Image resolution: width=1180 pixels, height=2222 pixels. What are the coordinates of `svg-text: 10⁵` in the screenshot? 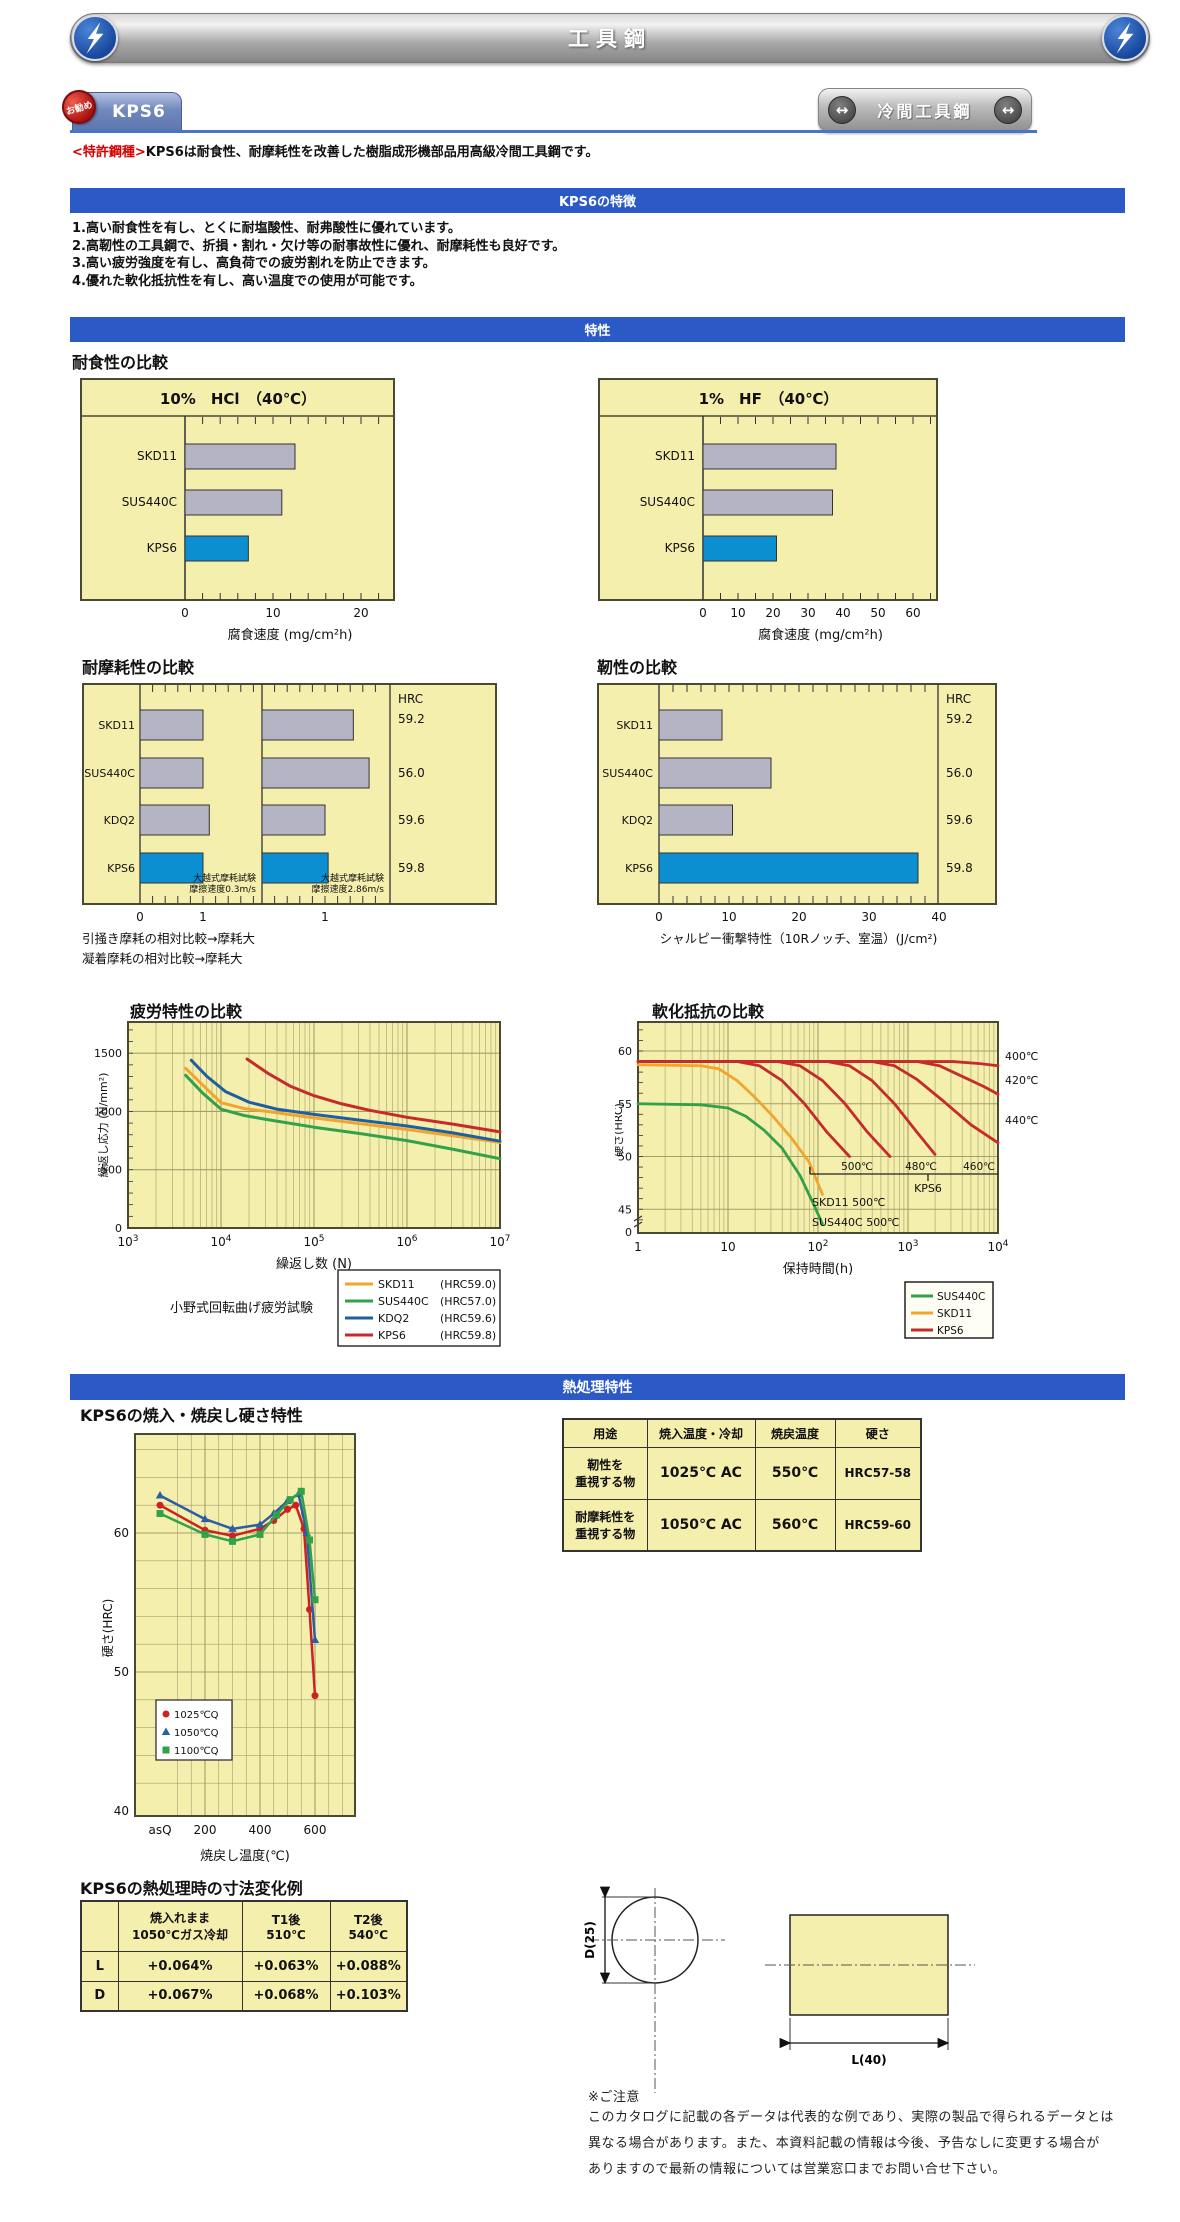 It's located at (313, 1241).